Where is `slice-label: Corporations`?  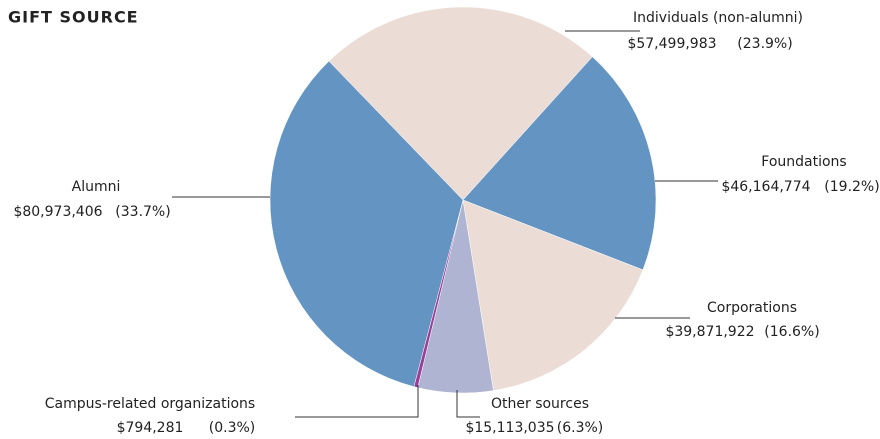 slice-label: Corporations is located at coordinates (752, 308).